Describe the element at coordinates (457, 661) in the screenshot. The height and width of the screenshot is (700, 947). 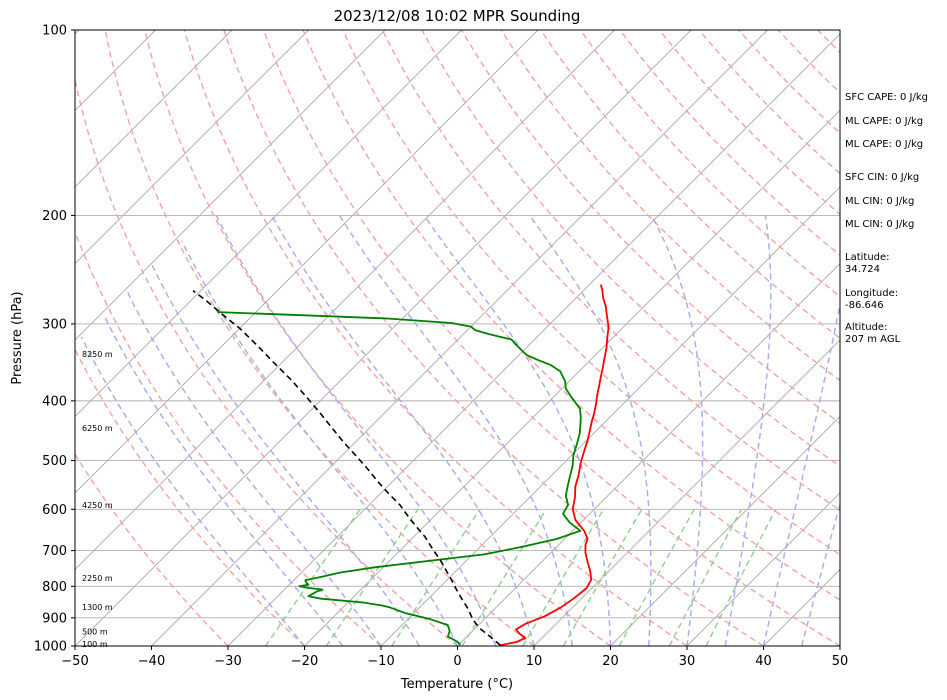
I see `x-tick-label: 0` at that location.